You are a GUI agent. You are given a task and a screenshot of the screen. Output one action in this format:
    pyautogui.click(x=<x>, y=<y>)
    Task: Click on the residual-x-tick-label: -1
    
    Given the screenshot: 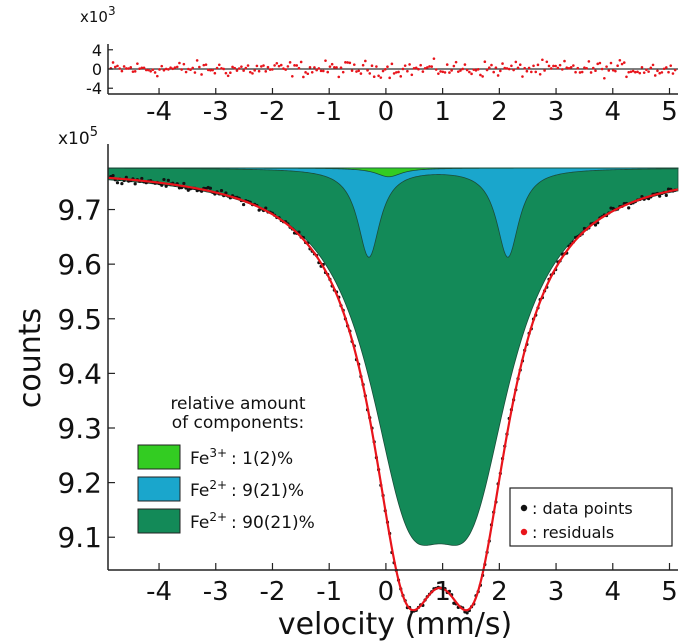 What is the action you would take?
    pyautogui.click(x=329, y=112)
    